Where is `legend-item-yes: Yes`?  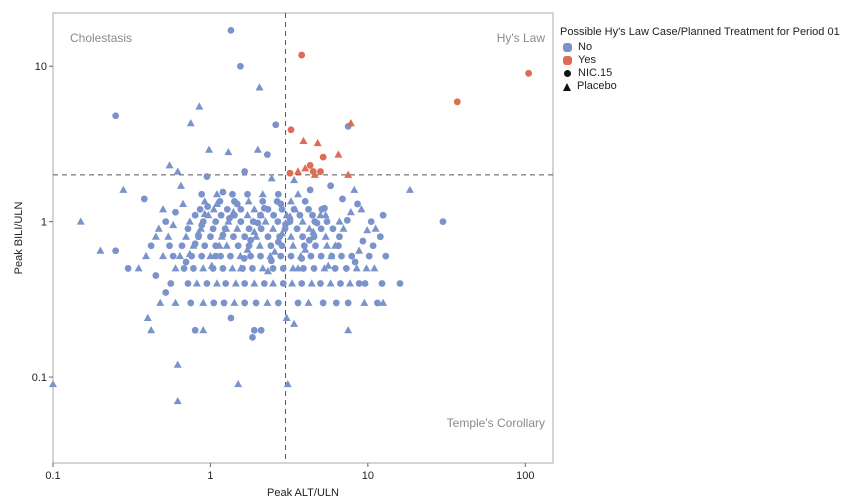
legend-item-yes: Yes is located at coordinates (705, 60).